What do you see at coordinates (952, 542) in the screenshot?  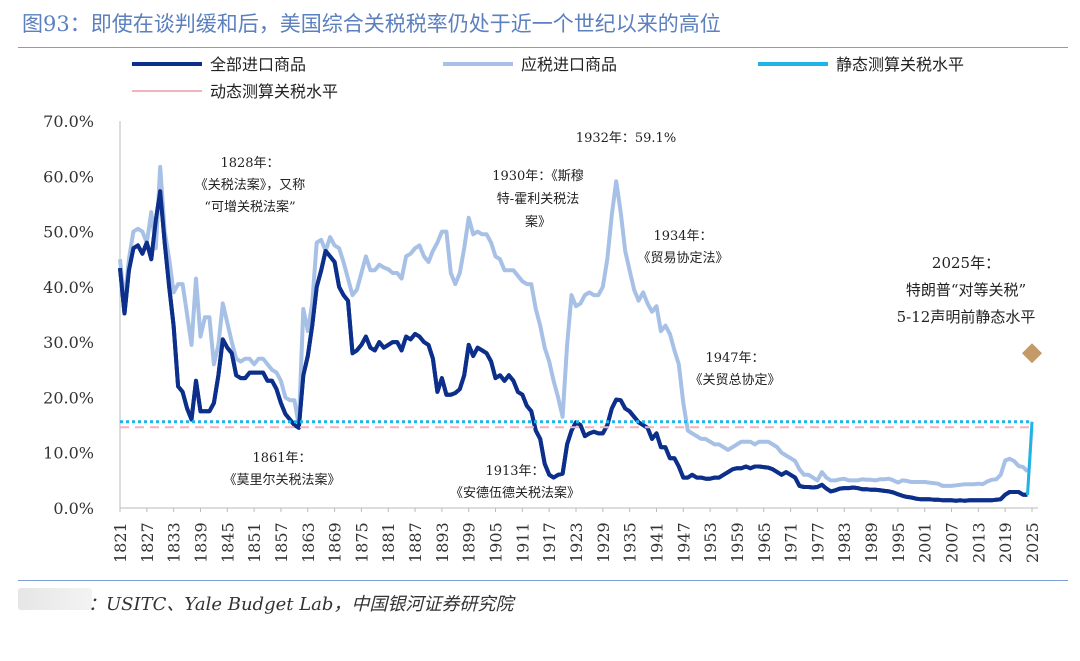 I see `x-tick-label: 2007` at bounding box center [952, 542].